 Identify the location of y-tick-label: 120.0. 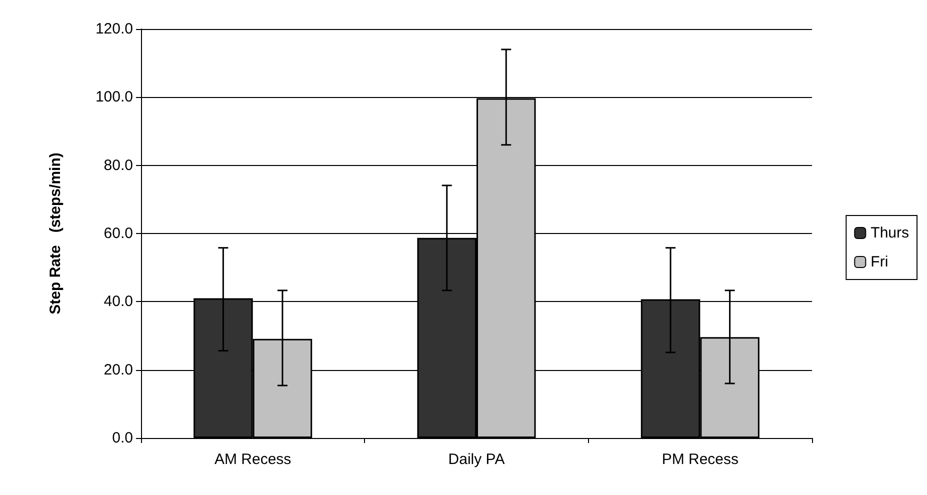
(114, 29).